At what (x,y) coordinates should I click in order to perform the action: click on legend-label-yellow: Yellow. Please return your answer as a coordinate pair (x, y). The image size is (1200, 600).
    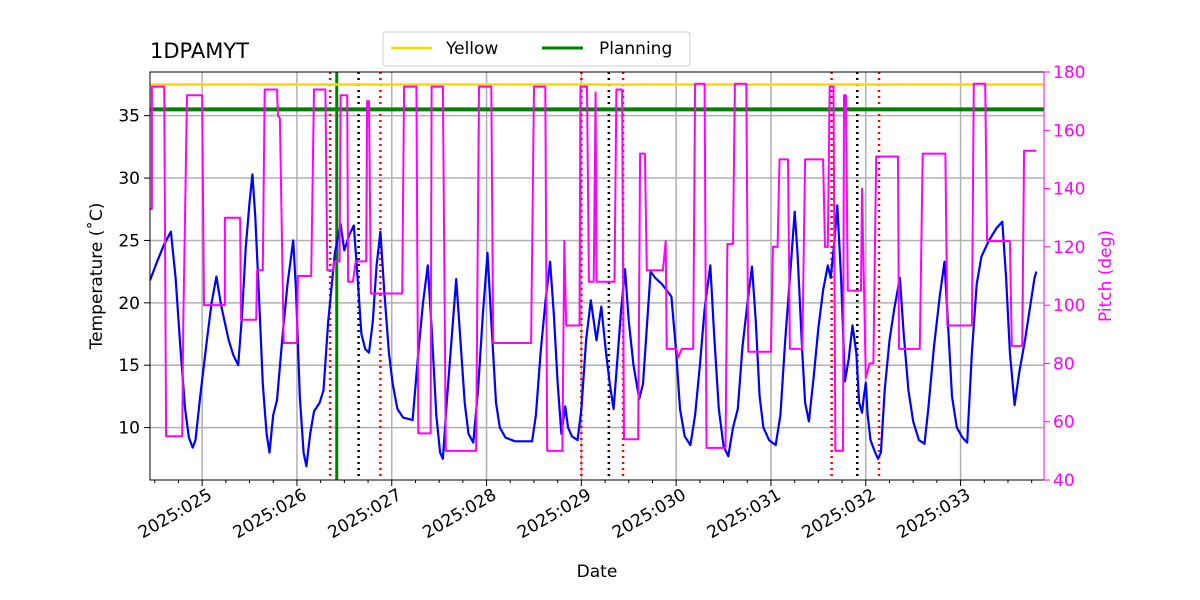
    Looking at the image, I should click on (471, 49).